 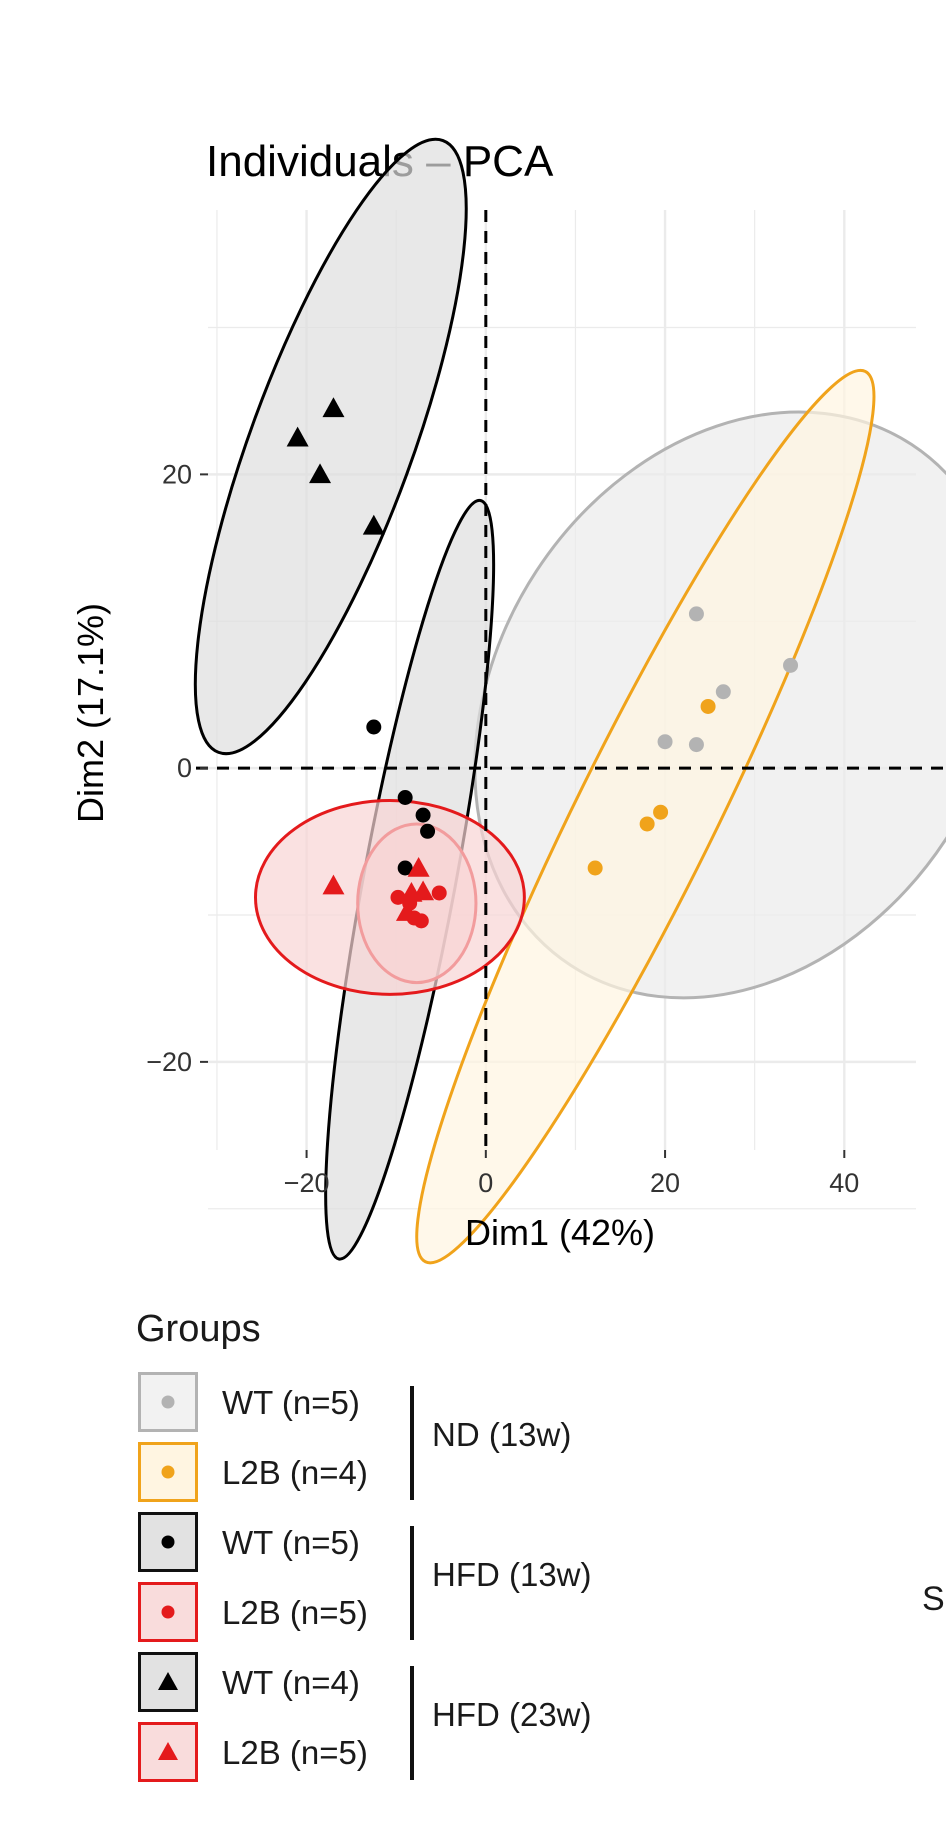 I want to click on y-tick-label: 20, so click(x=177, y=474).